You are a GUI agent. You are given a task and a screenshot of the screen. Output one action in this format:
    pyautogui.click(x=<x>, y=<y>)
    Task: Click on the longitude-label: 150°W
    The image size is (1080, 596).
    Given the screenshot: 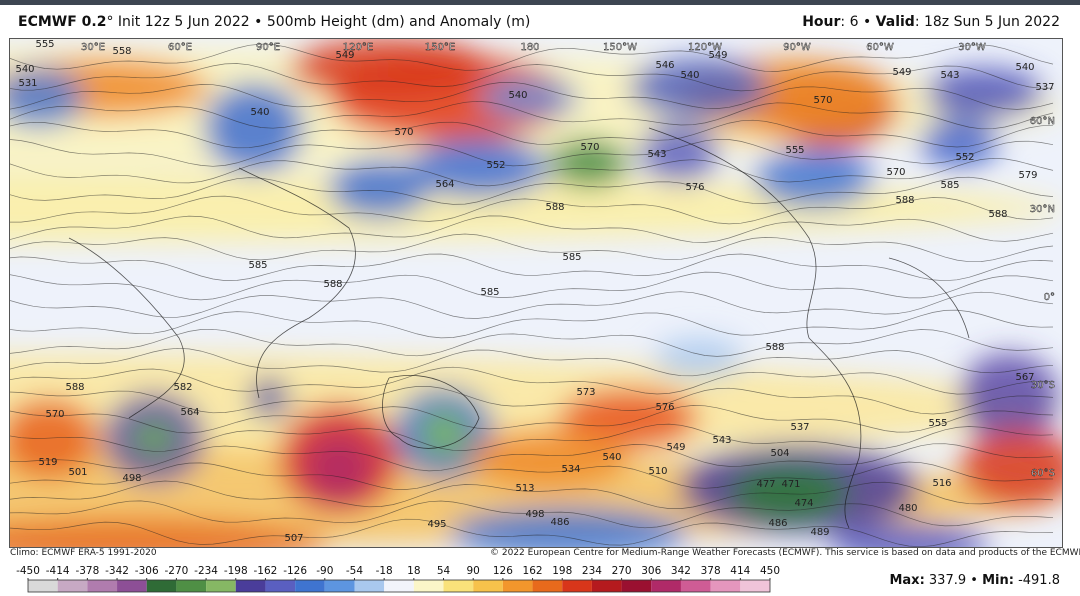 What is the action you would take?
    pyautogui.click(x=620, y=47)
    